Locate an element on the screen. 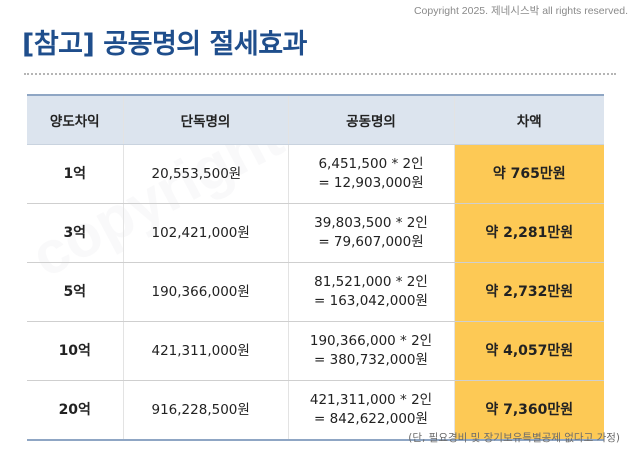 This screenshot has height=457, width=640. joint-total: = 163,042,000원 is located at coordinates (371, 301).